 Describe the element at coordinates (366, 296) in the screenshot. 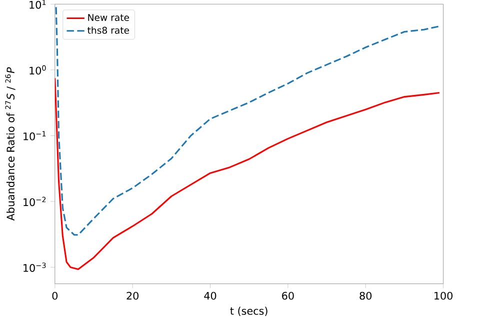

I see `x-tick-label: 80` at that location.